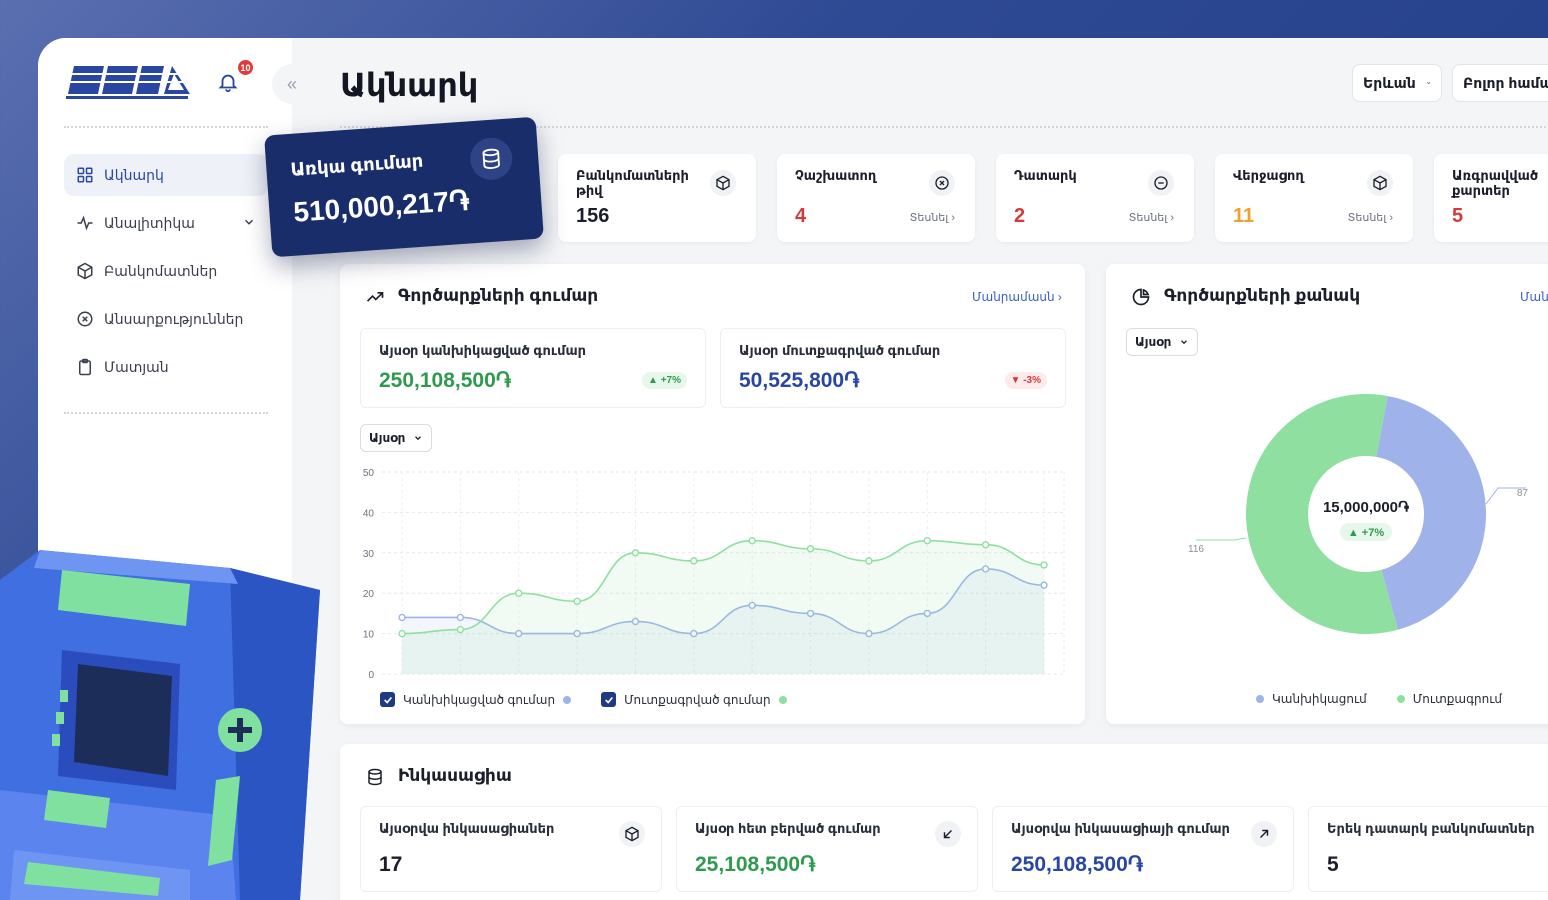 The height and width of the screenshot is (900, 1548). Describe the element at coordinates (1268, 175) in the screenshot. I see `stat-label: Վերջացող` at that location.